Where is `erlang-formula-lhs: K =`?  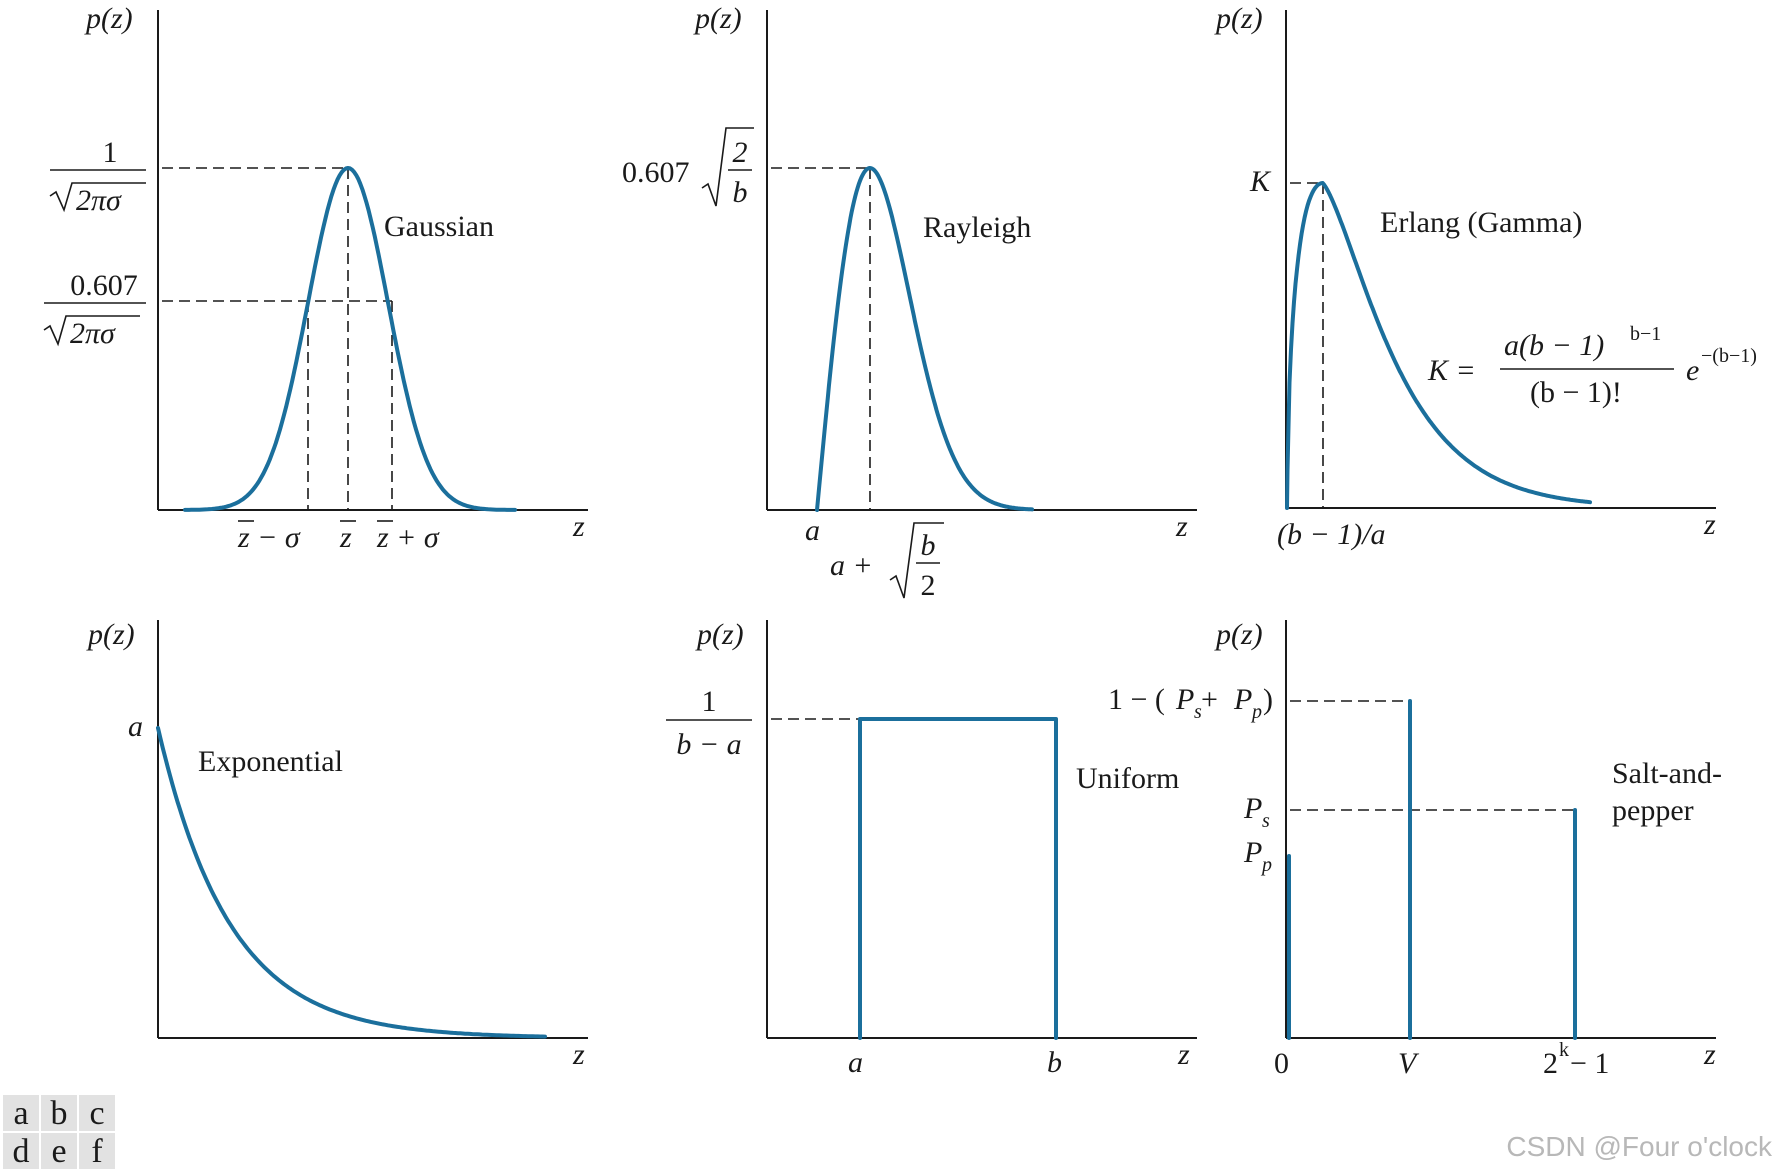
erlang-formula-lhs: K = is located at coordinates (1451, 370).